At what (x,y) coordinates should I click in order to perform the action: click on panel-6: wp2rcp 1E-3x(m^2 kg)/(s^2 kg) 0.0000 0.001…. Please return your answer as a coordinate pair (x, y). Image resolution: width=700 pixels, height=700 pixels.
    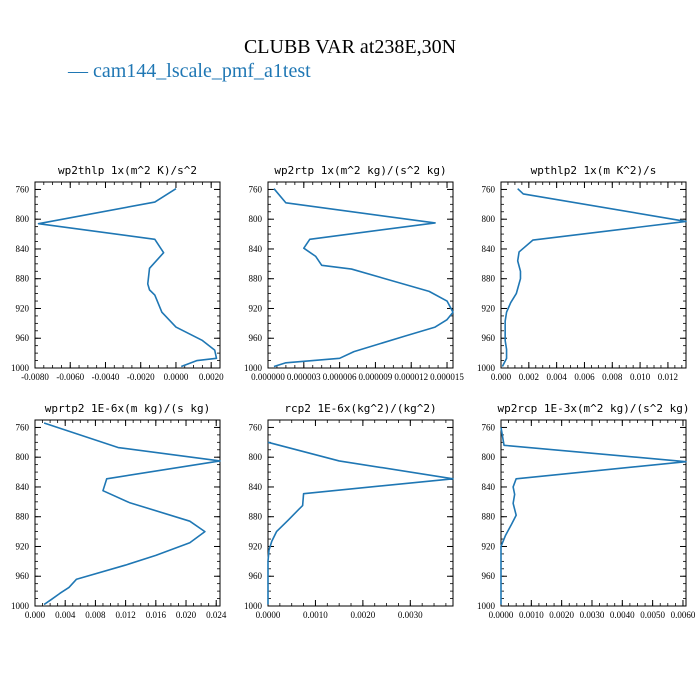
    Looking at the image, I should click on (586, 511).